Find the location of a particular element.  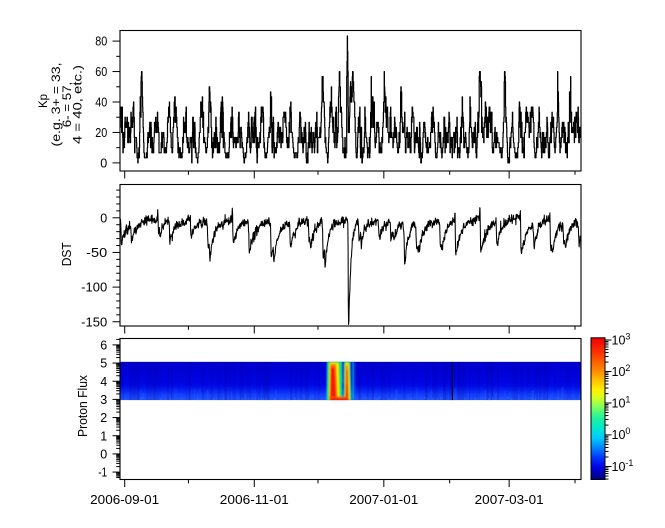

svg-text: DST is located at coordinates (67, 254).